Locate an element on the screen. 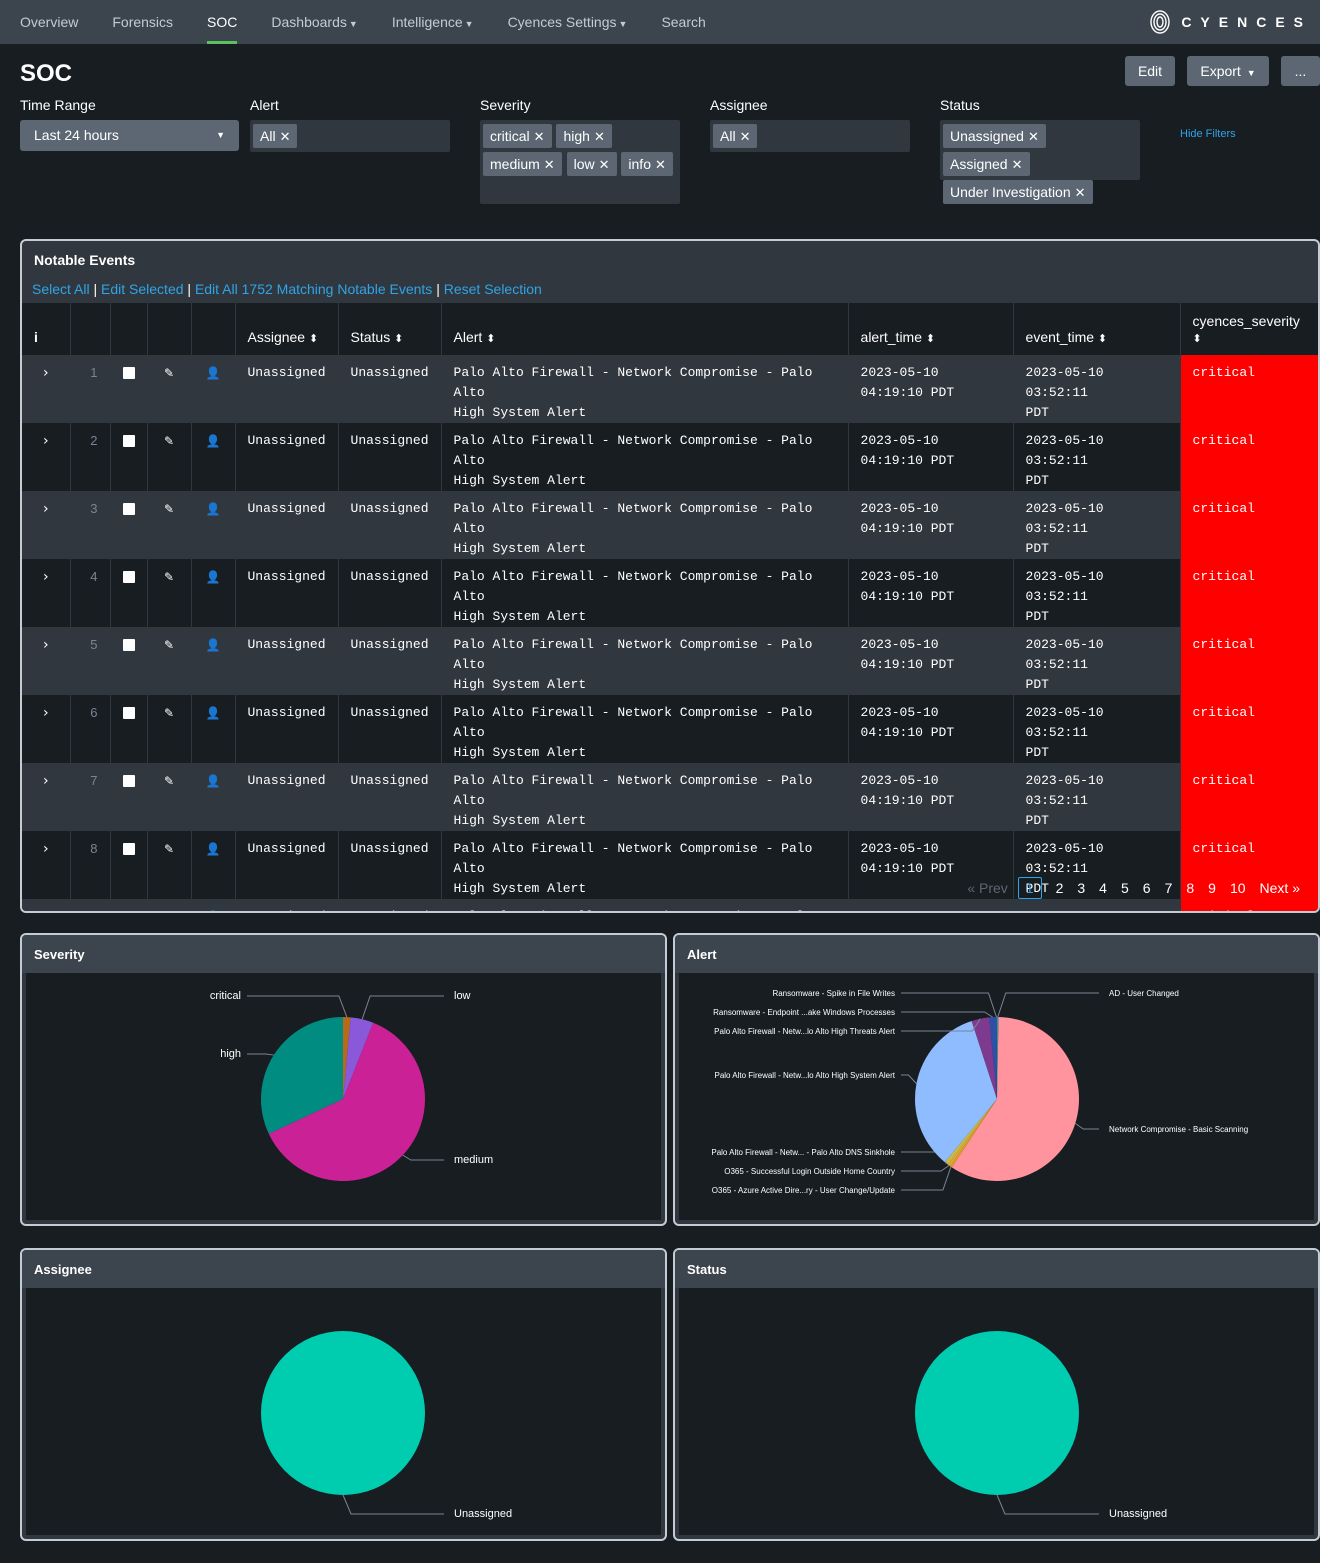  event-time-column-header: event_time ⬍ is located at coordinates (1097, 329).